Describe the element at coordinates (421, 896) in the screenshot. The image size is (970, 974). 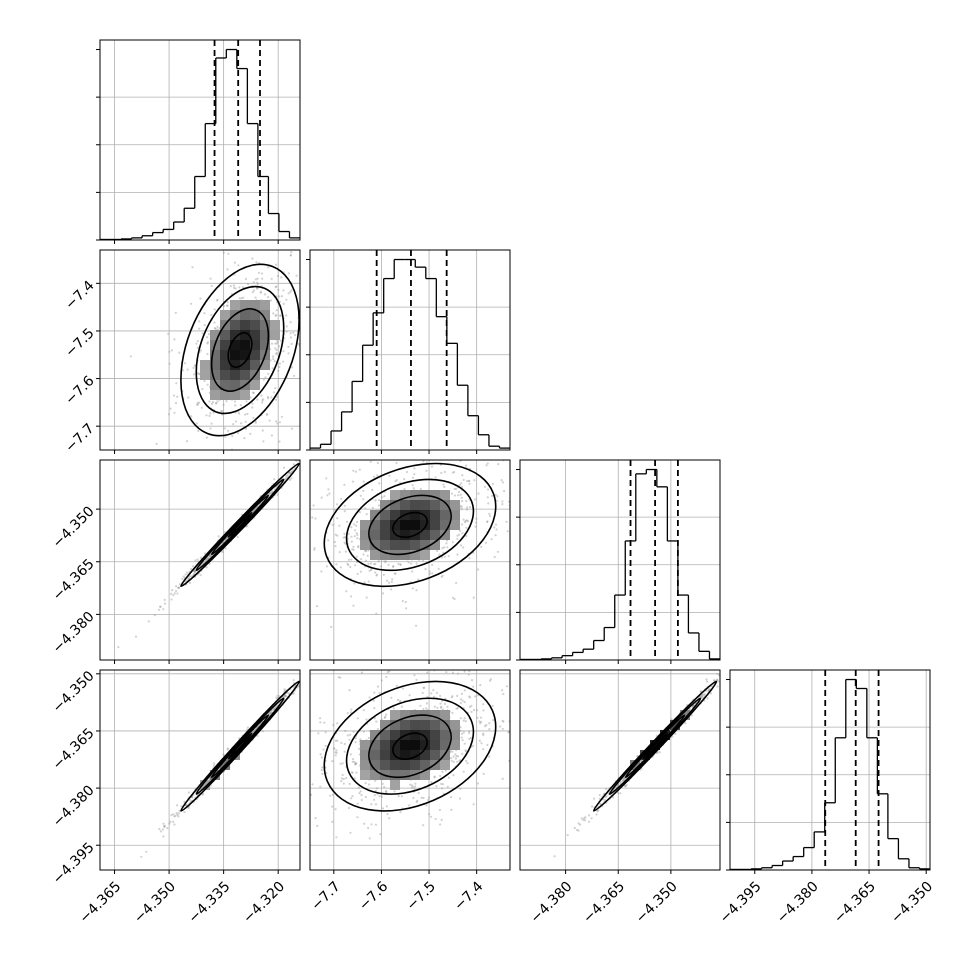
I see `x-tick-label-1-2: −7.5` at that location.